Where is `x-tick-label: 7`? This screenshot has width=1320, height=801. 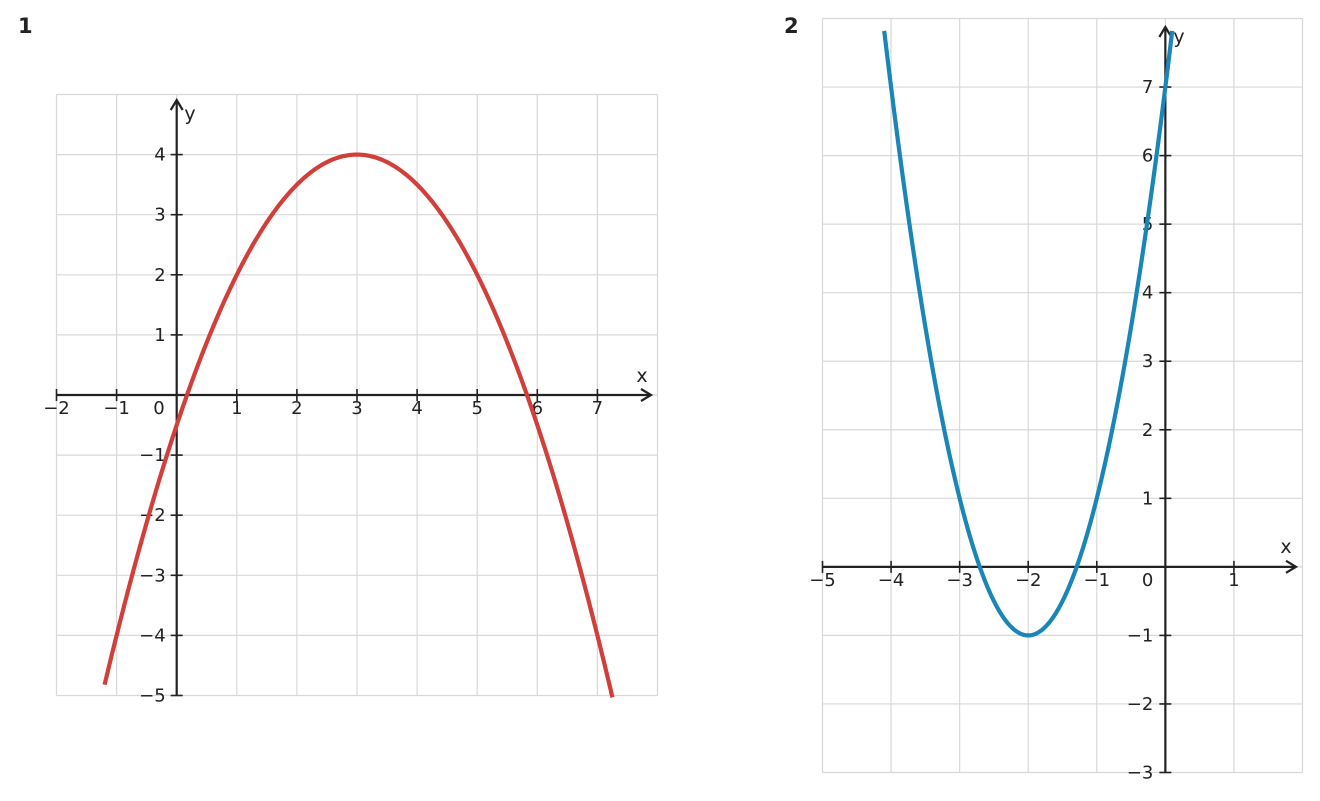 x-tick-label: 7 is located at coordinates (597, 408).